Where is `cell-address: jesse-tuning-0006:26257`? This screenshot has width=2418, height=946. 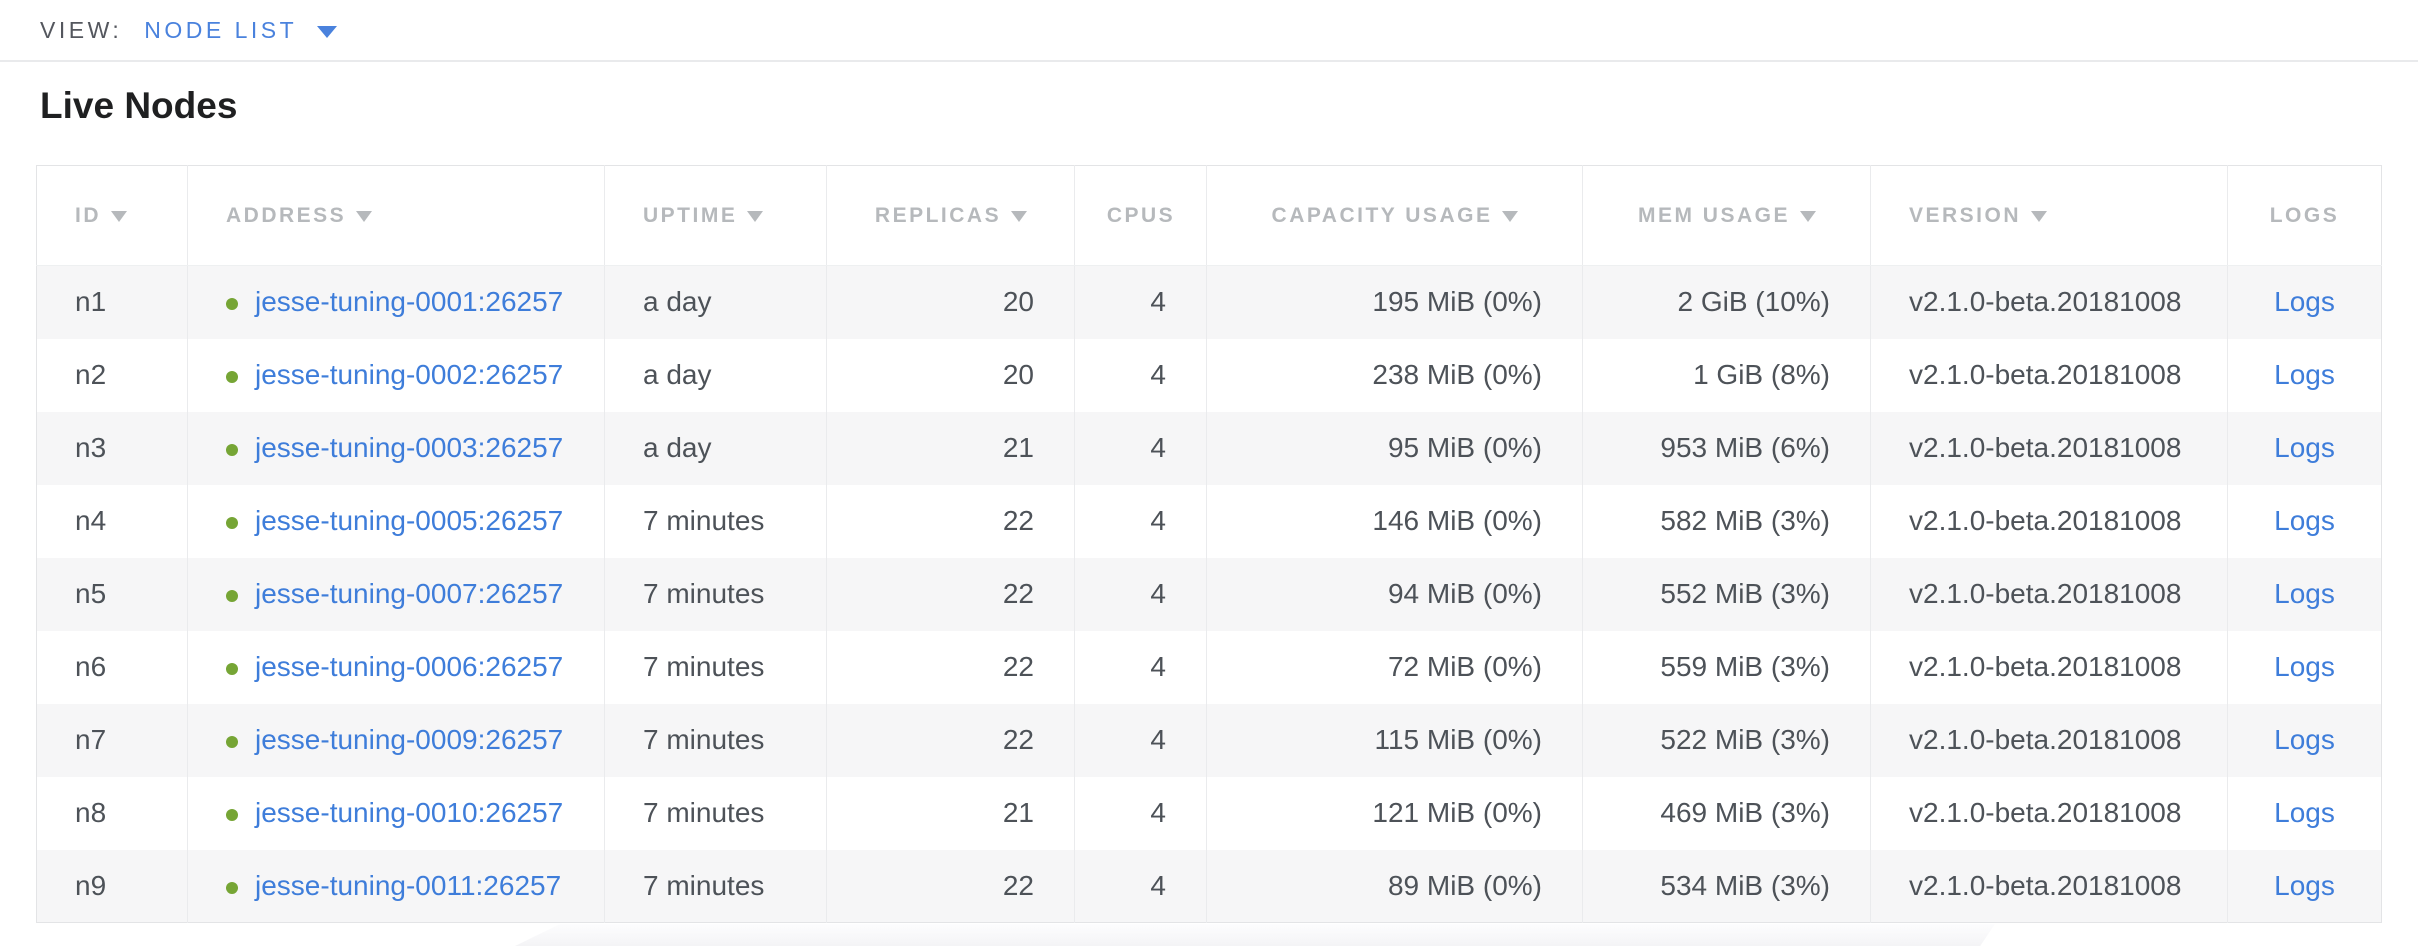 cell-address: jesse-tuning-0006:26257 is located at coordinates (396, 667).